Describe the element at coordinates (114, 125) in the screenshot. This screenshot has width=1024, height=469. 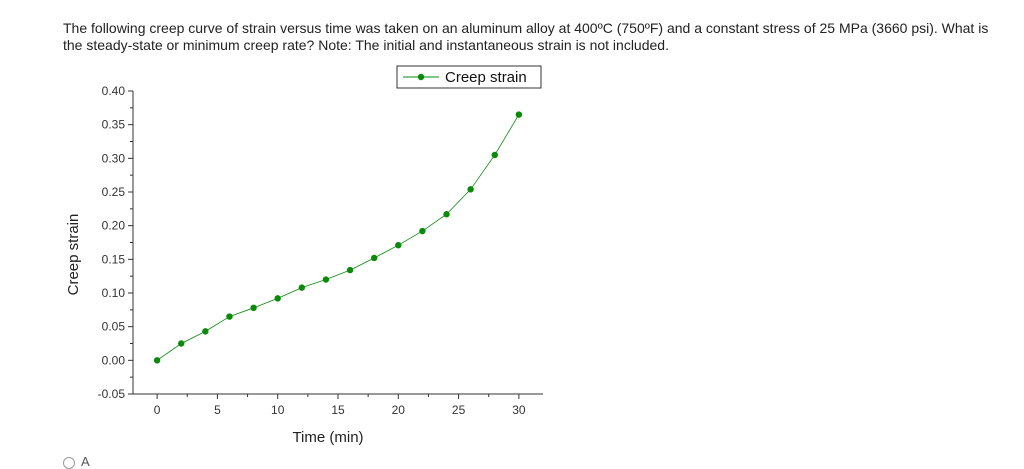
I see `y-tick-label: 0.35` at that location.